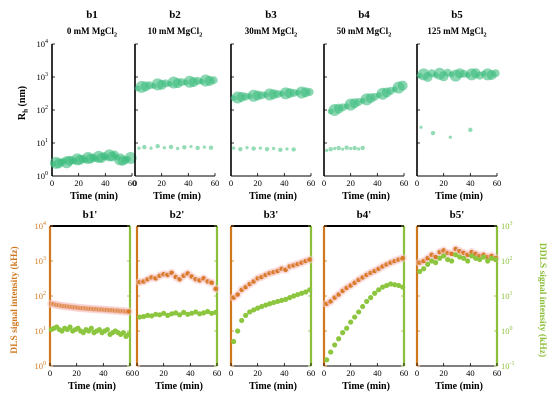 The width and height of the screenshot is (550, 402). What do you see at coordinates (175, 15) in the screenshot?
I see `panel-title: b2` at bounding box center [175, 15].